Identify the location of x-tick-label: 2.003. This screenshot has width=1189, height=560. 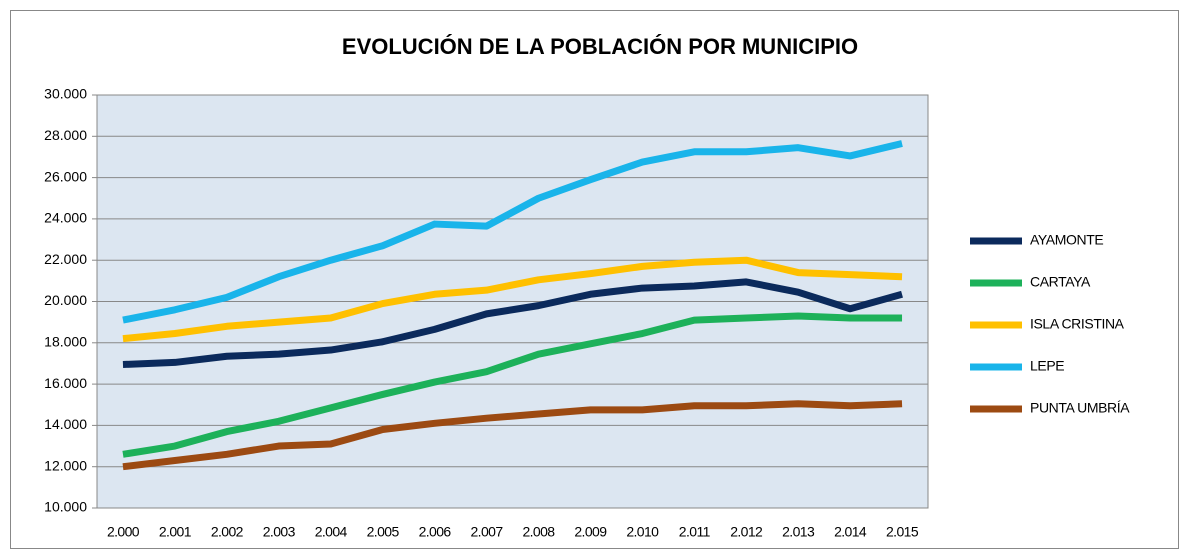
(279, 532).